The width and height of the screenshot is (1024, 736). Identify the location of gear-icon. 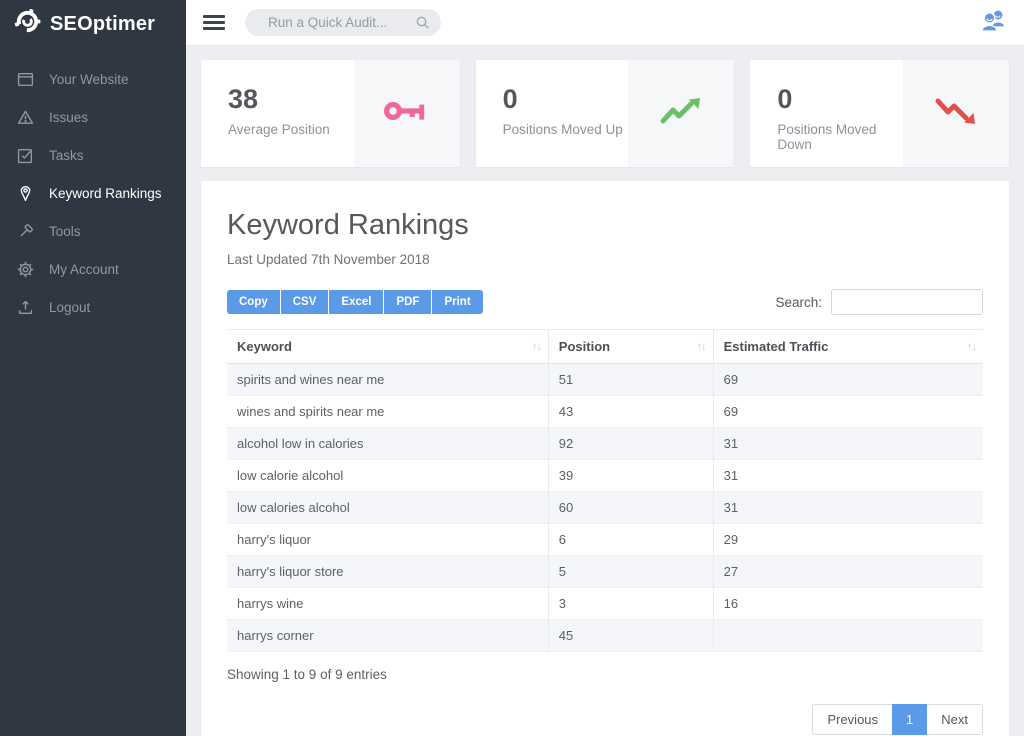
(25, 269).